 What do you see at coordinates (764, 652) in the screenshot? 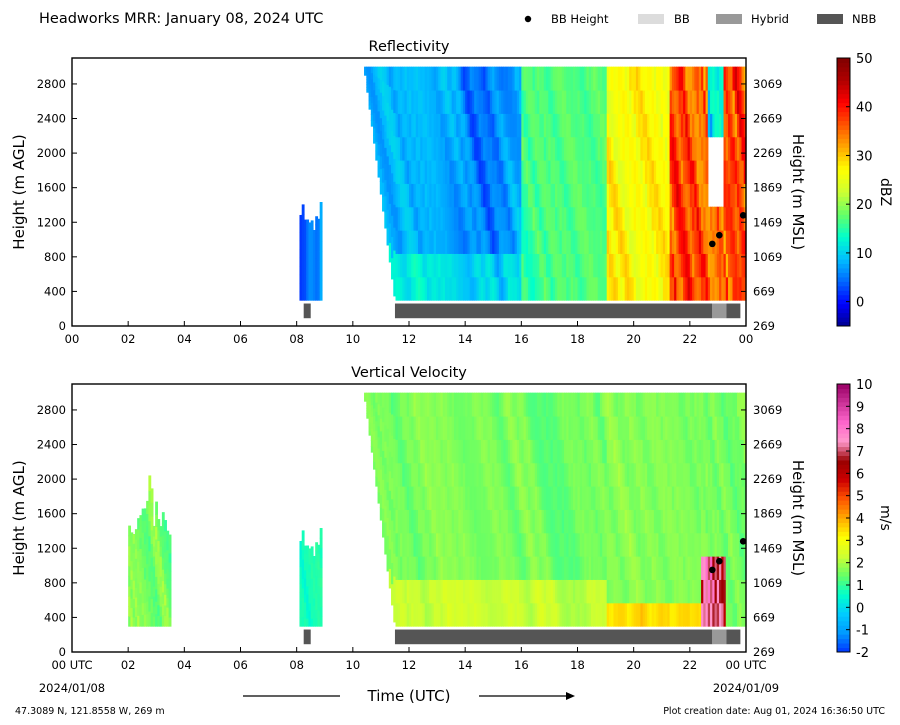
I see `y-right-tick-label: 269` at bounding box center [764, 652].